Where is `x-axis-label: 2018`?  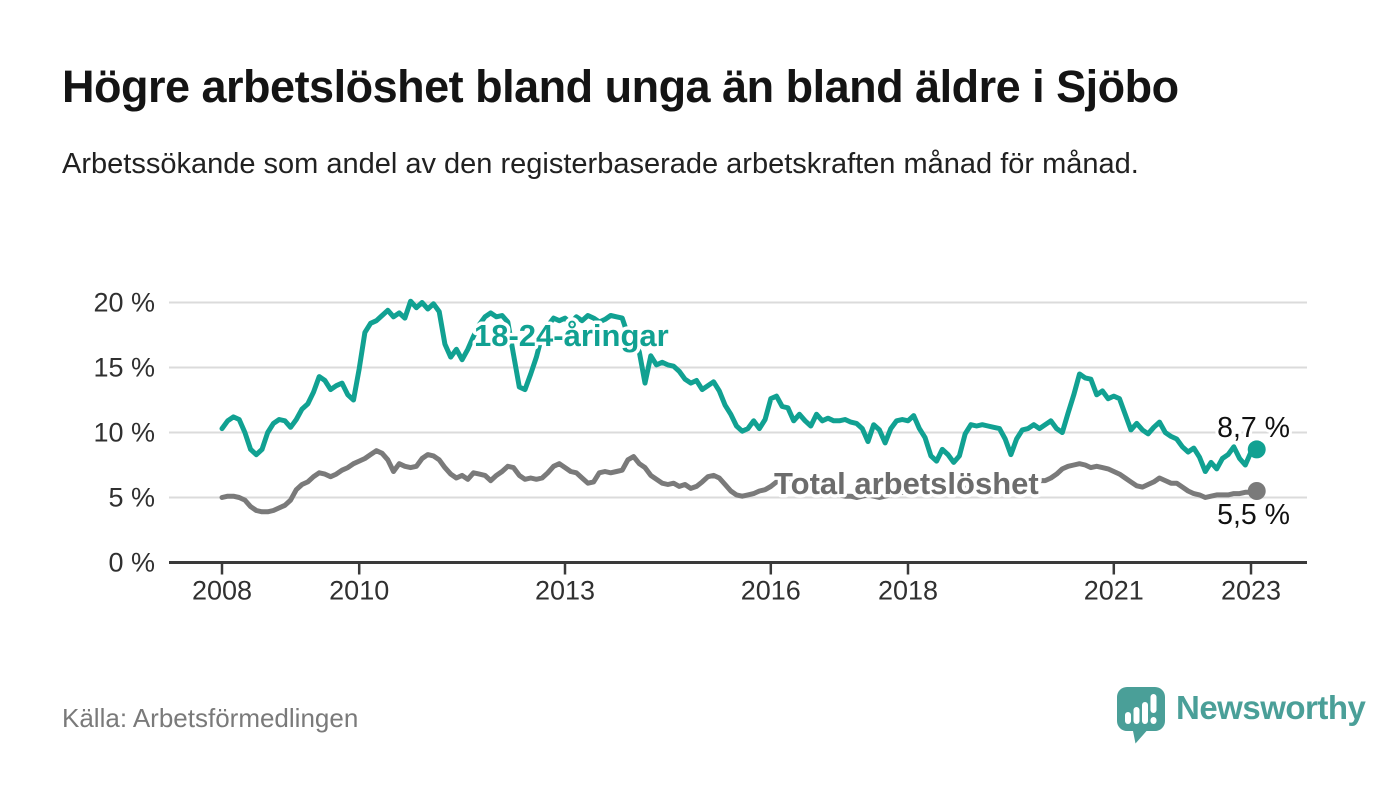 x-axis-label: 2018 is located at coordinates (908, 591).